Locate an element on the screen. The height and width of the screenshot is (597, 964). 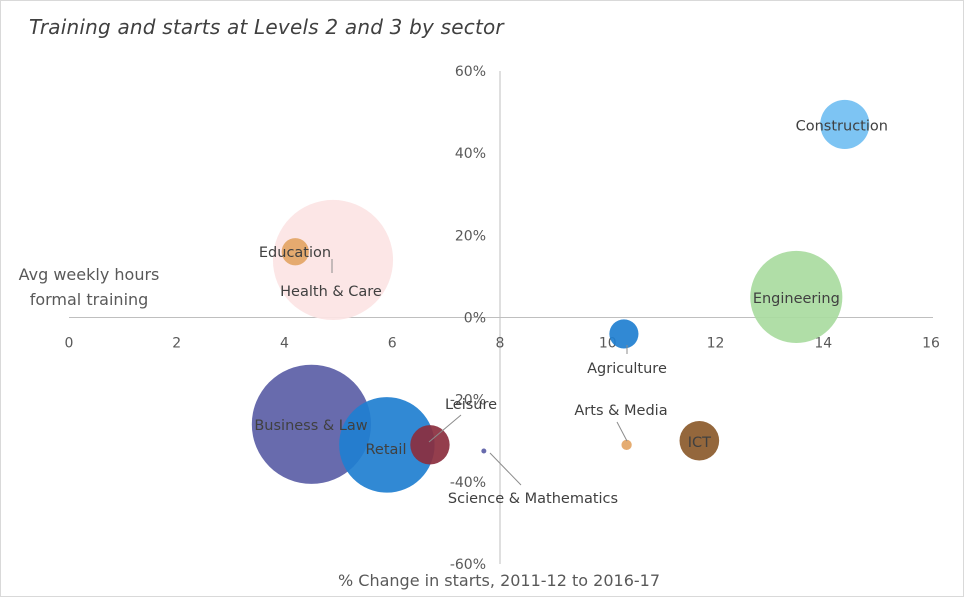
data-label-education: Education is located at coordinates (295, 253).